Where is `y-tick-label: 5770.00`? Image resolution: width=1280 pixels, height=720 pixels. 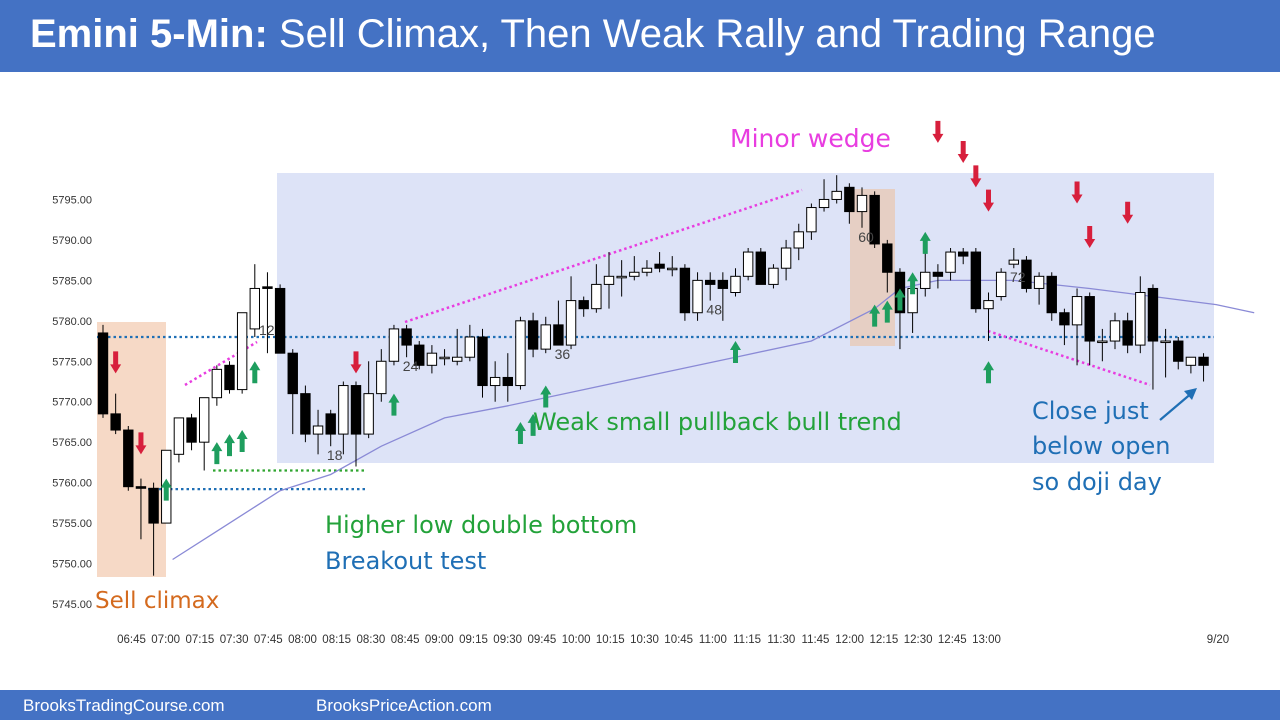 y-tick-label: 5770.00 is located at coordinates (72, 403).